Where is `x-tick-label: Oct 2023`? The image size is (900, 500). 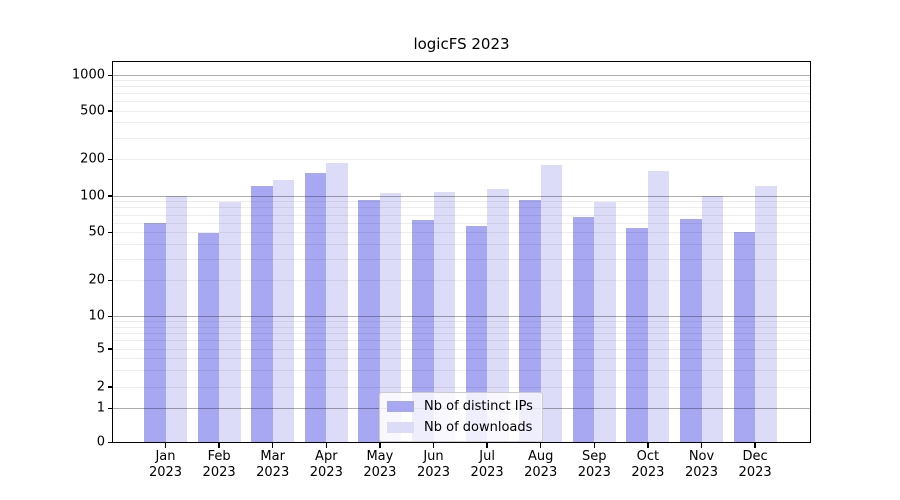 x-tick-label: Oct 2023 is located at coordinates (648, 464).